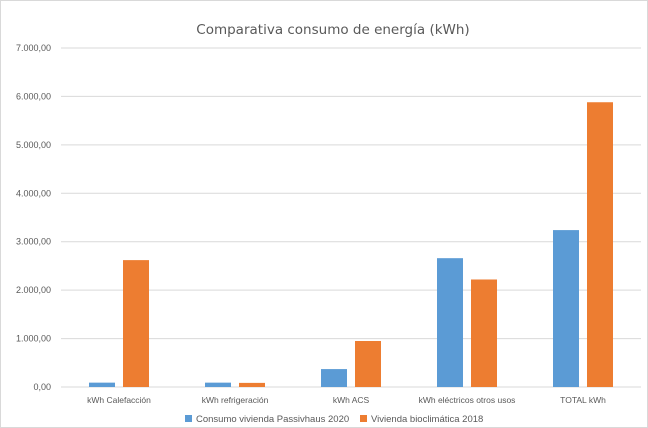 This screenshot has height=428, width=648. What do you see at coordinates (119, 400) in the screenshot?
I see `x-category-label: kWh Calefacción` at bounding box center [119, 400].